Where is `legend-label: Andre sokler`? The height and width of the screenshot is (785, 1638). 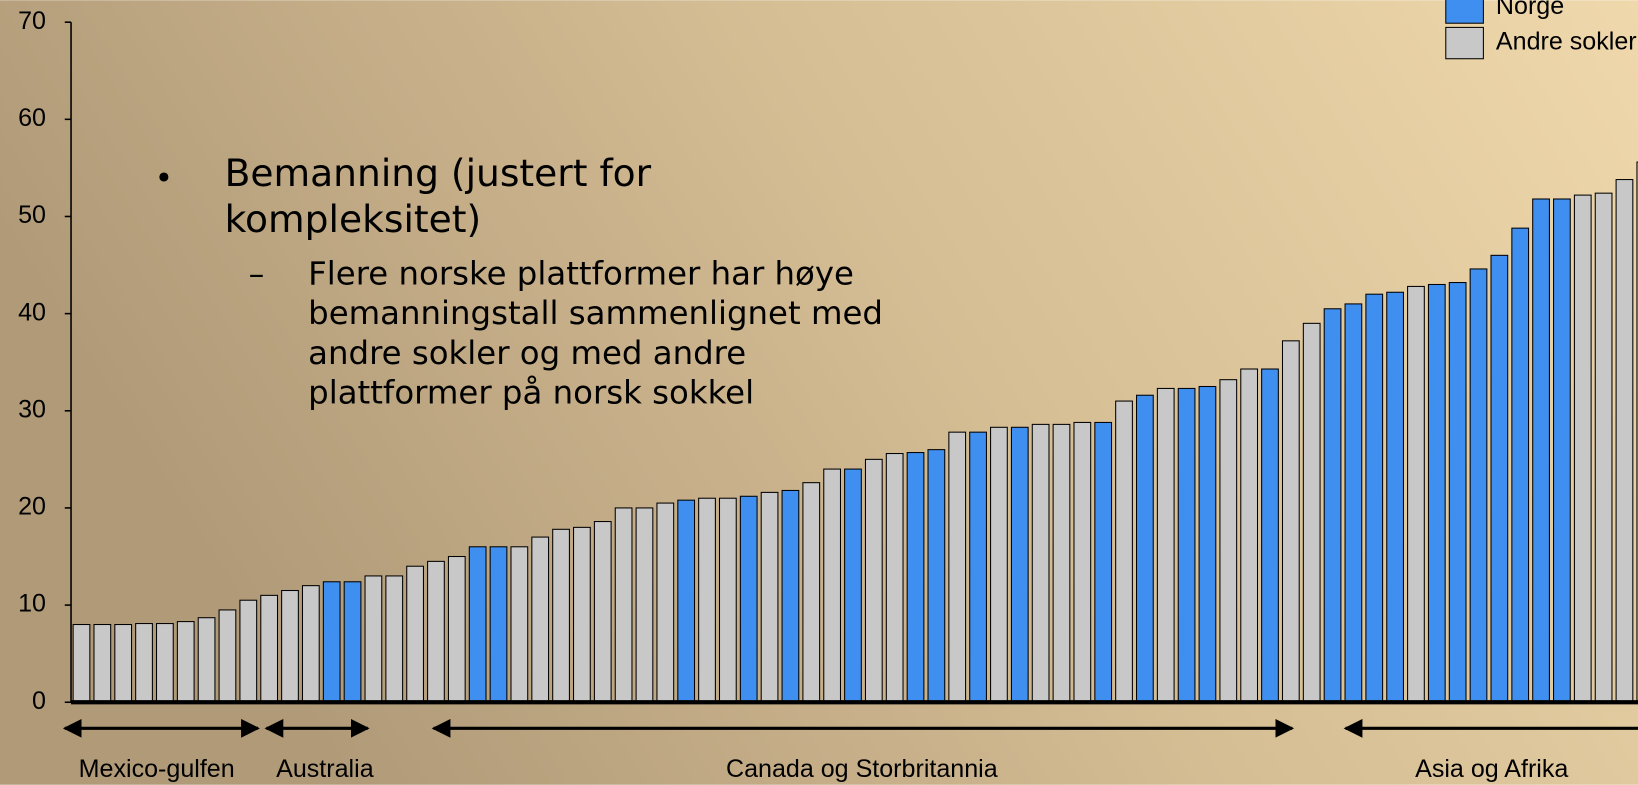 legend-label: Andre sokler is located at coordinates (1566, 42).